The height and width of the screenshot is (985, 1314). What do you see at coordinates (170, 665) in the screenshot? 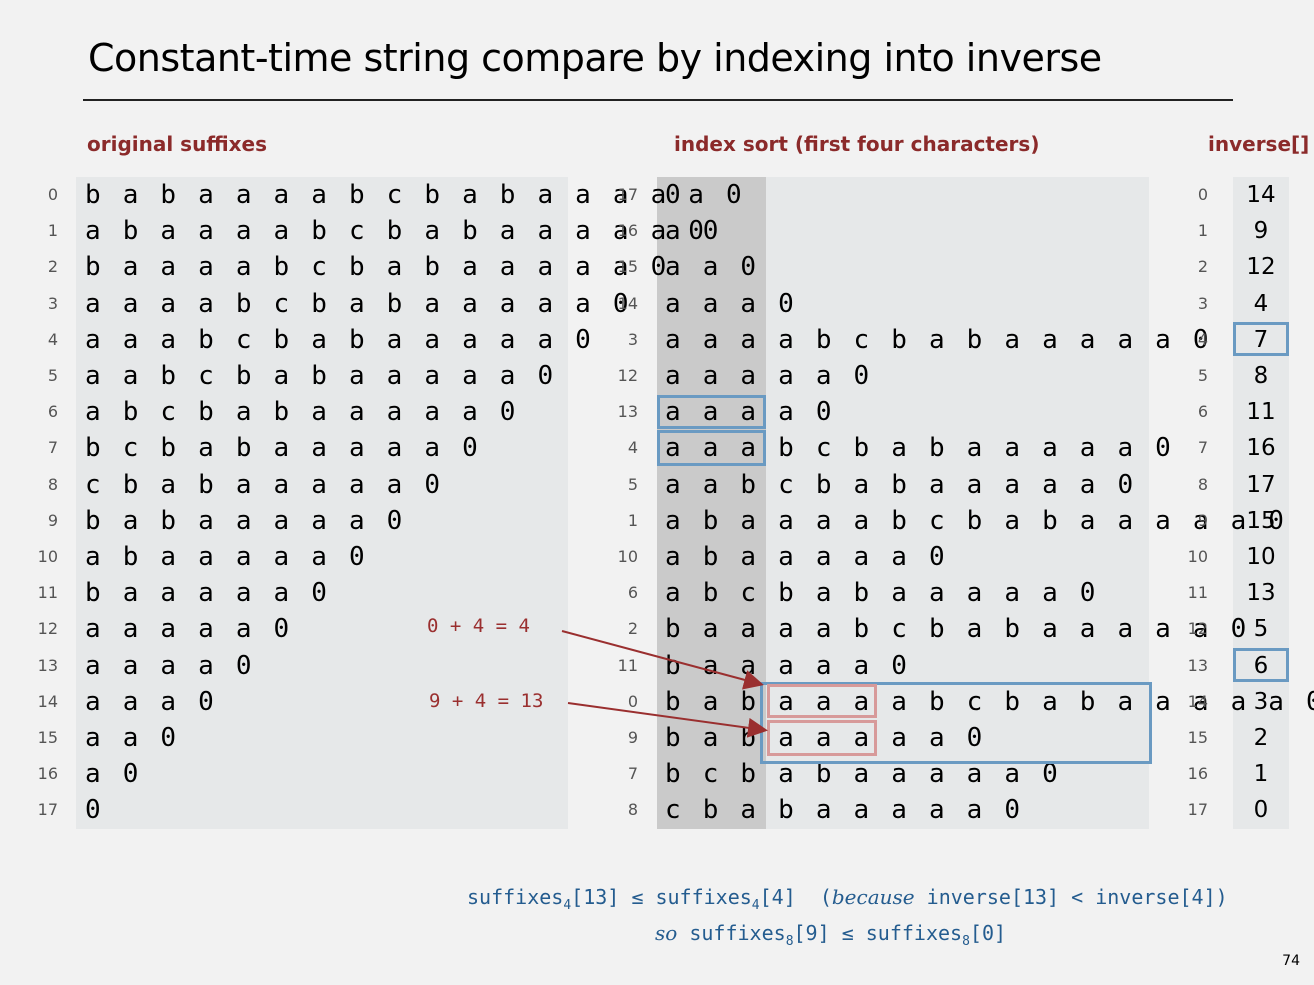
I see `original-row-suffix: a a a a 0` at bounding box center [170, 665].